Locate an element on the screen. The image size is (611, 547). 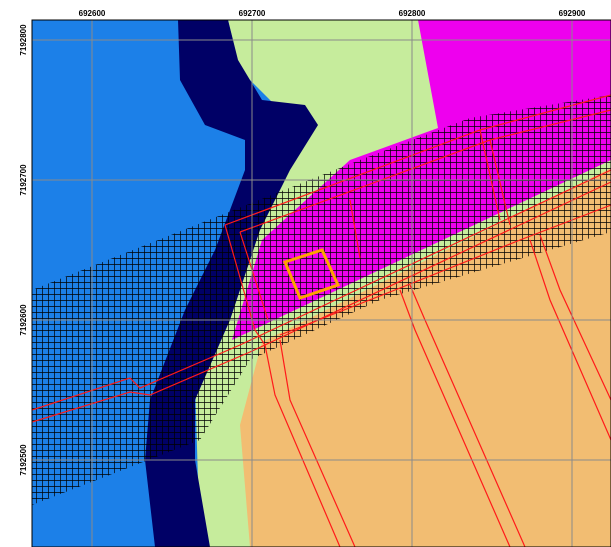
highlight-parcel is located at coordinates (311, 274).